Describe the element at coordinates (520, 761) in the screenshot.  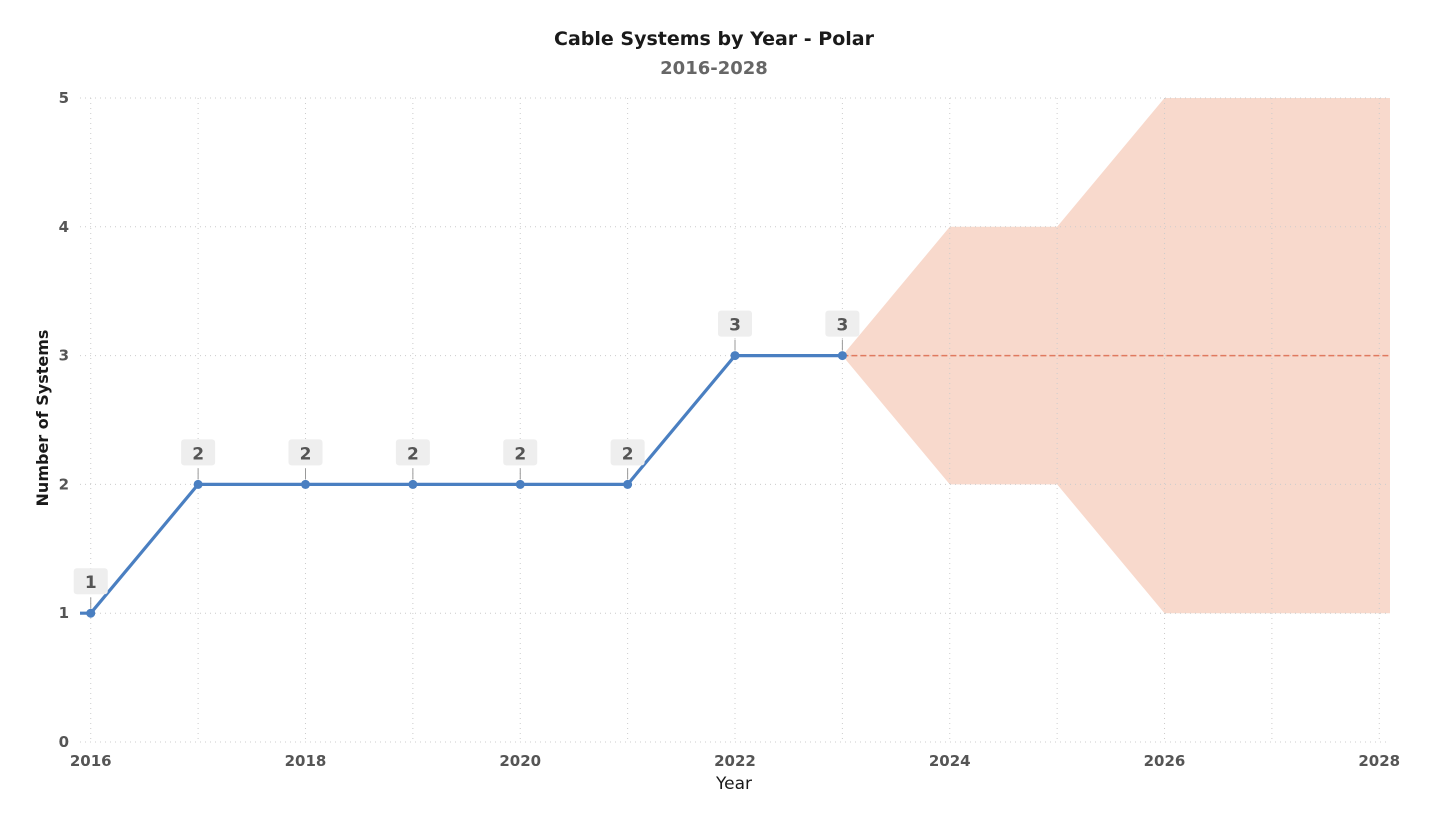
I see `x-tick-label: 2020` at that location.